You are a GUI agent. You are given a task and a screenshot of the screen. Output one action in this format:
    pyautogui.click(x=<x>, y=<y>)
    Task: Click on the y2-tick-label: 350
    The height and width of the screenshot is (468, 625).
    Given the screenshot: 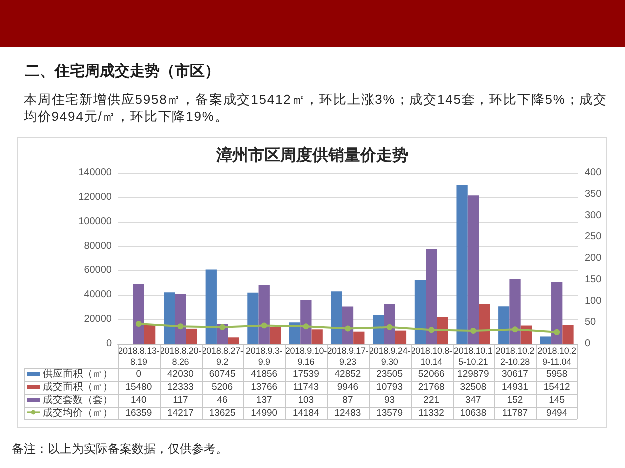 What is the action you would take?
    pyautogui.click(x=593, y=194)
    